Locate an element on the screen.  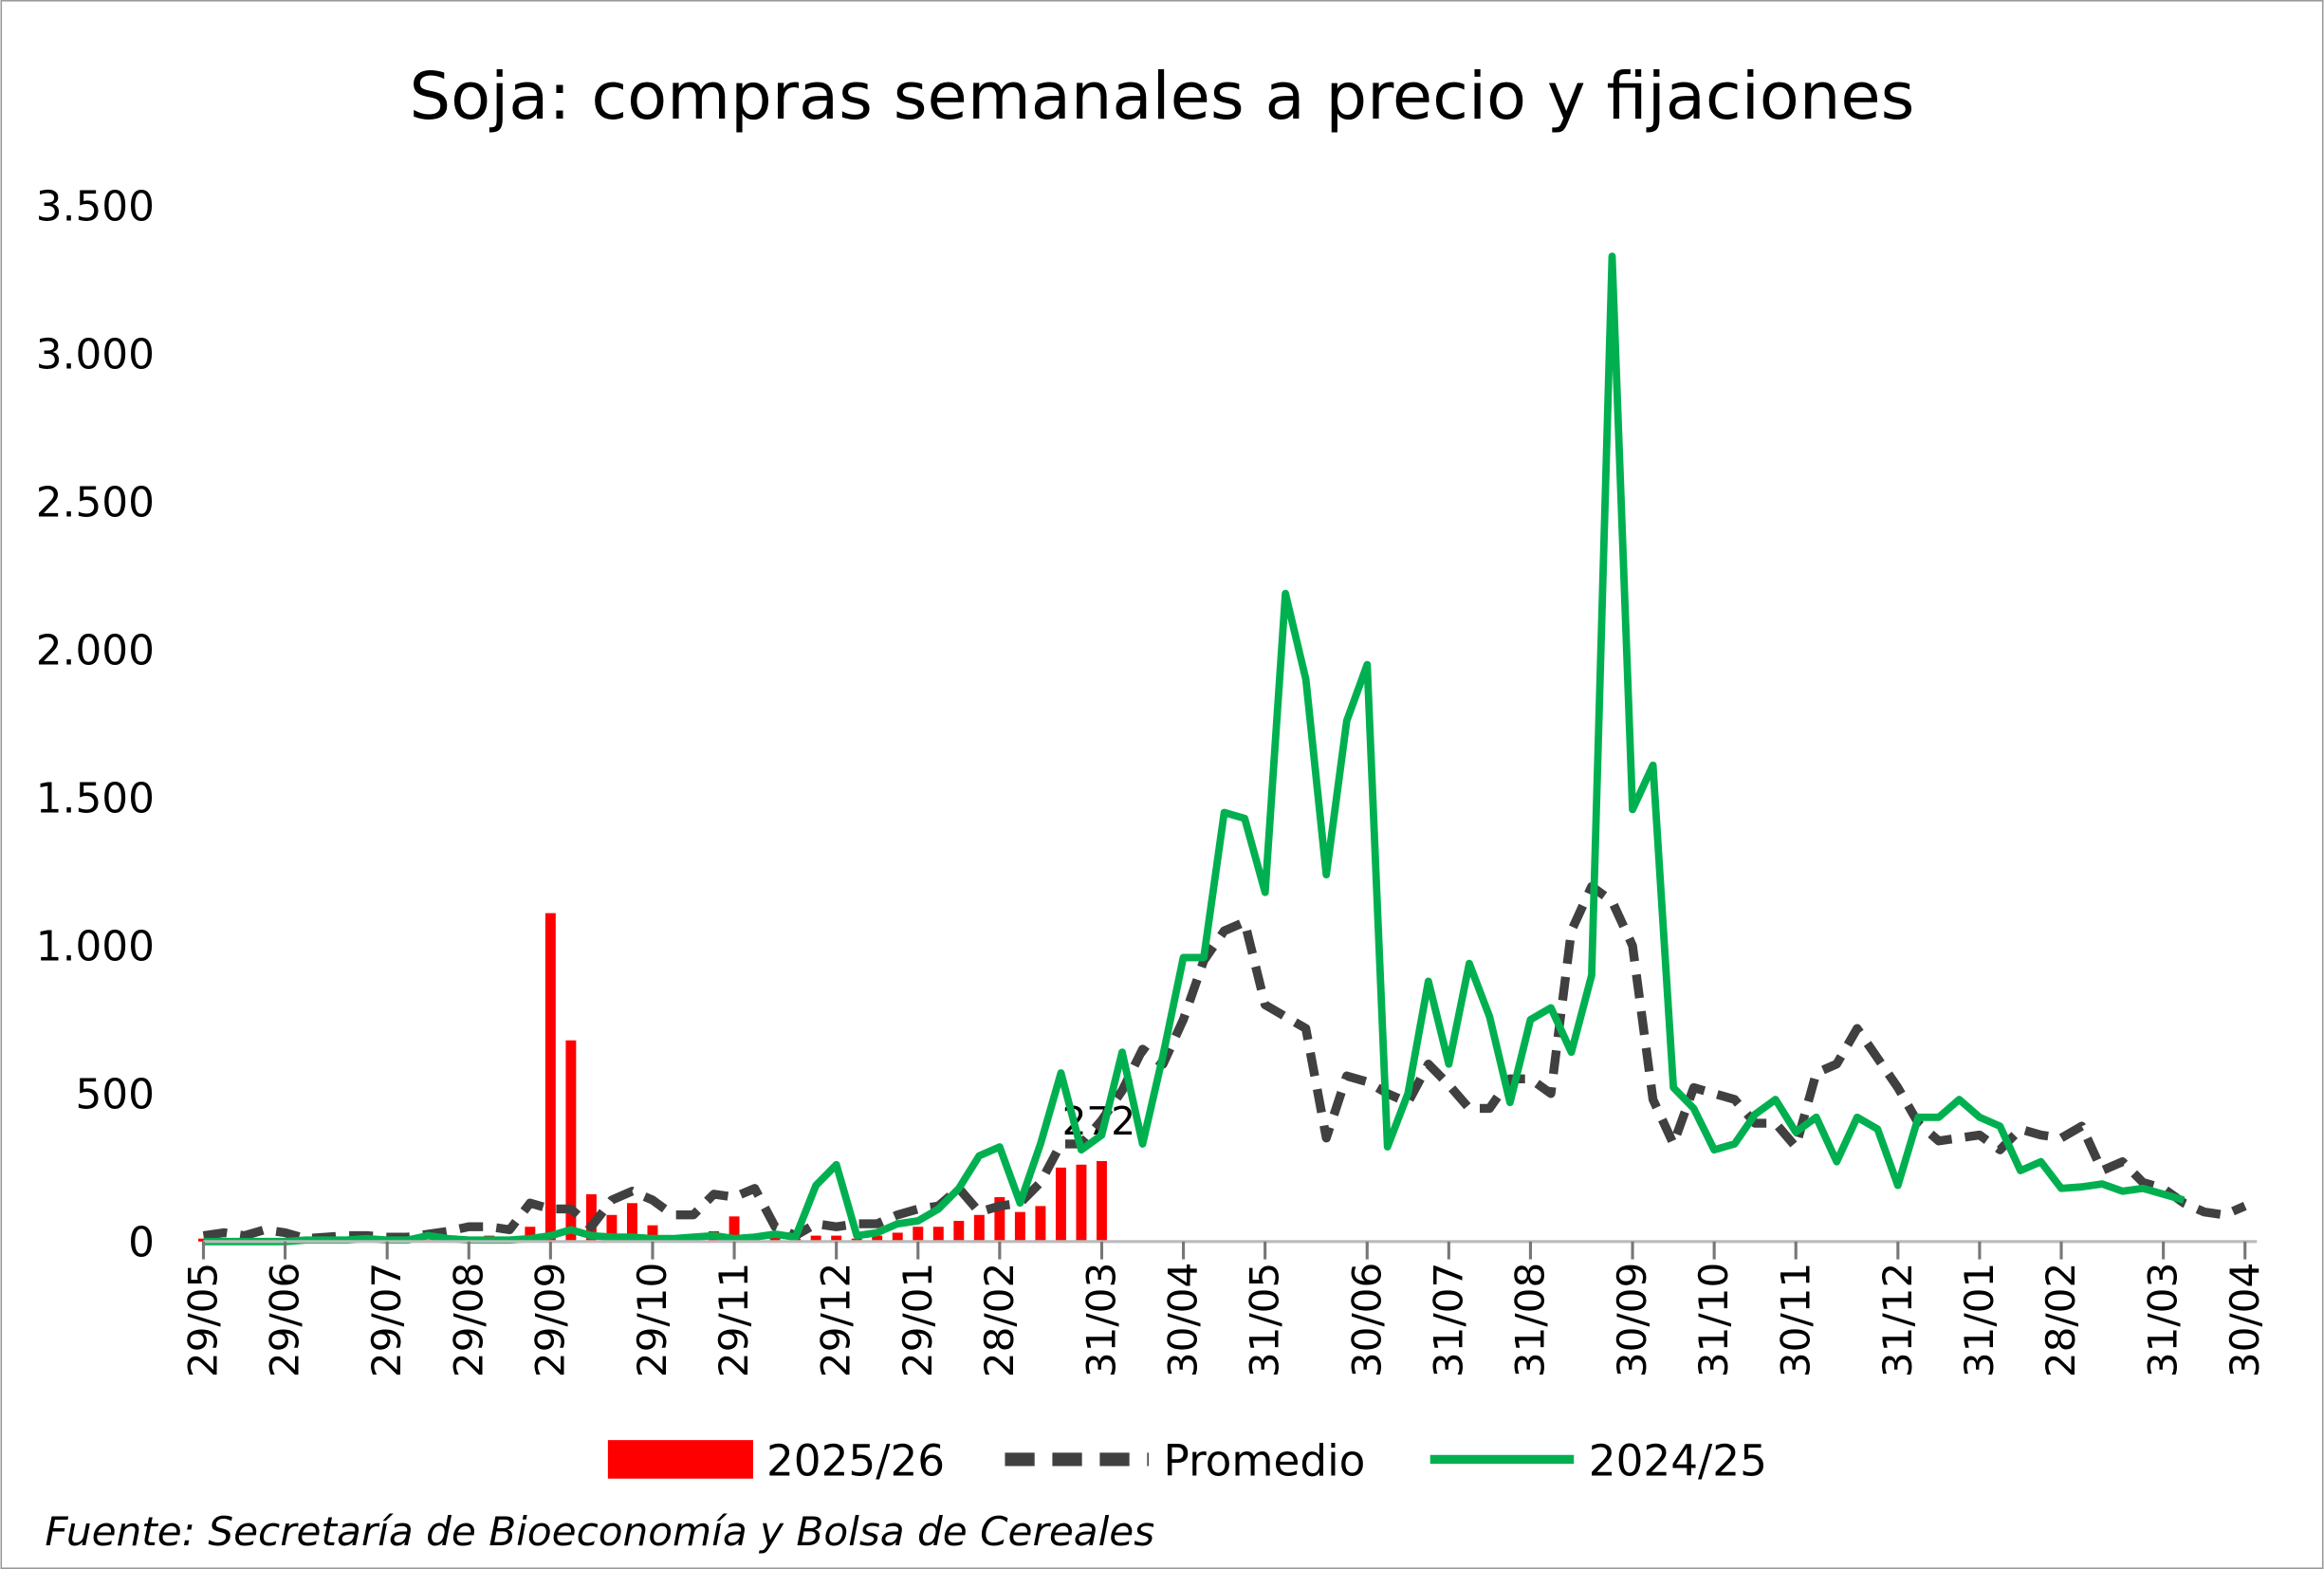
x-tick-label: 31/12 is located at coordinates (1898, 1320).